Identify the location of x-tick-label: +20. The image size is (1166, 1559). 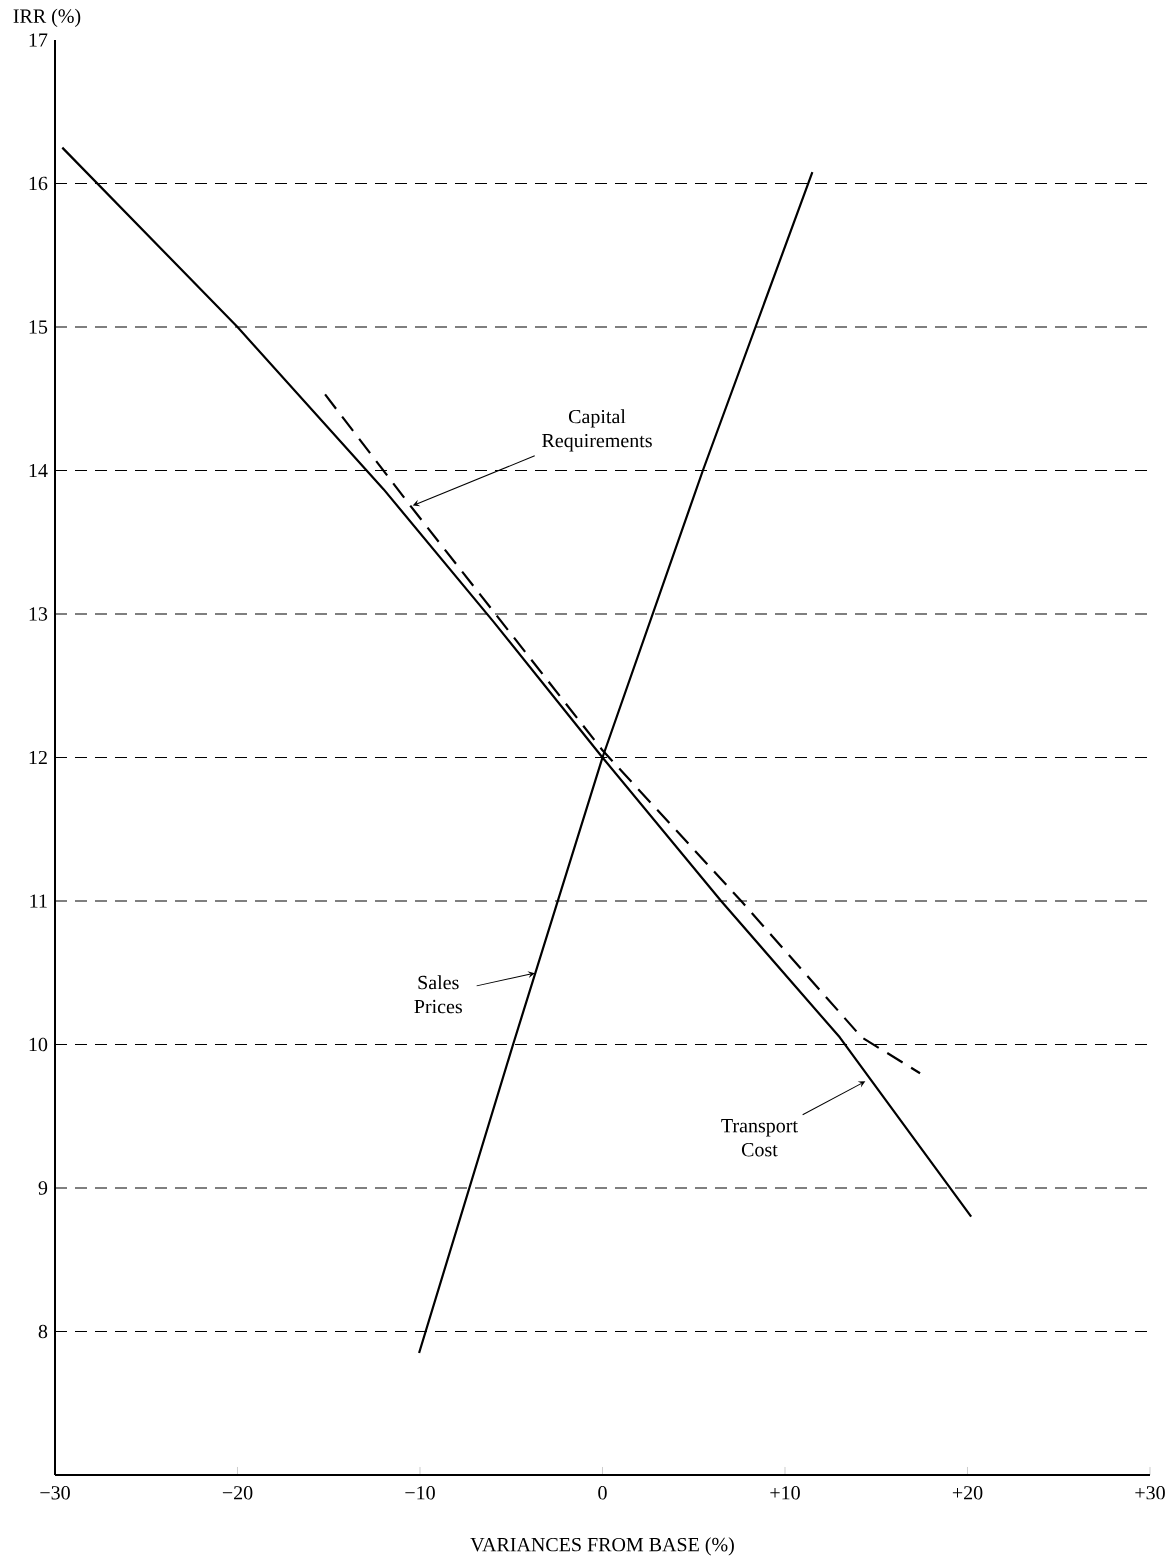
(967, 1493).